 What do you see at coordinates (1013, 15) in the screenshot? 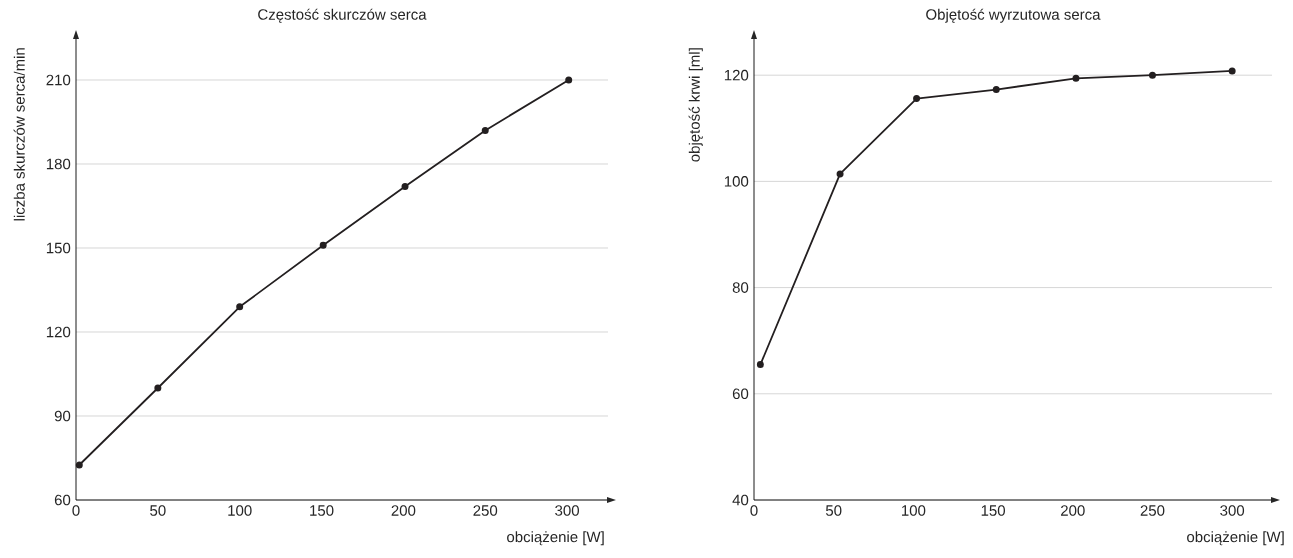
I see `chart-title: Objętość wyrzutowa serca` at bounding box center [1013, 15].